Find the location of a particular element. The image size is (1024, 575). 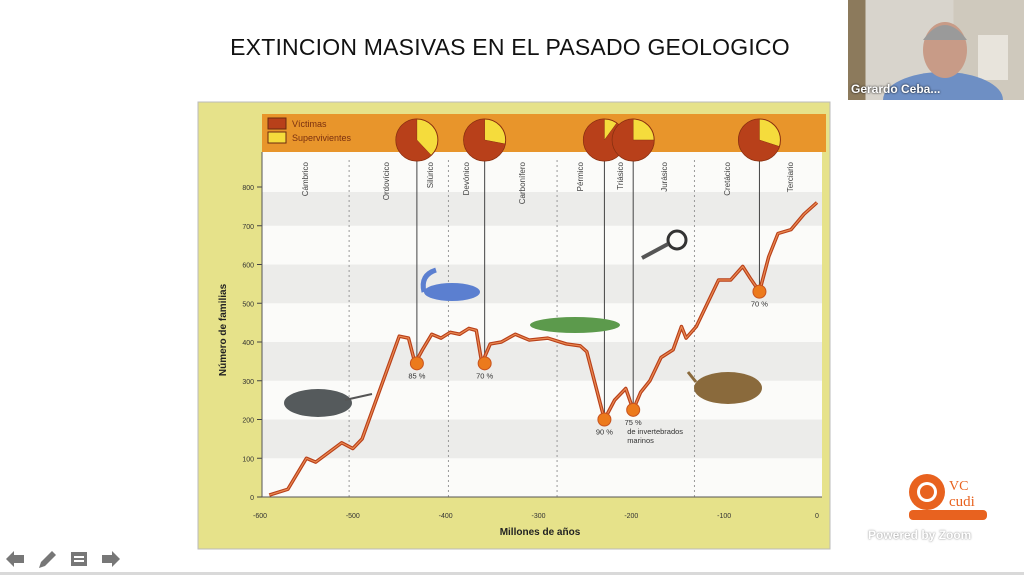

extinction-label: 85 % is located at coordinates (416, 375).